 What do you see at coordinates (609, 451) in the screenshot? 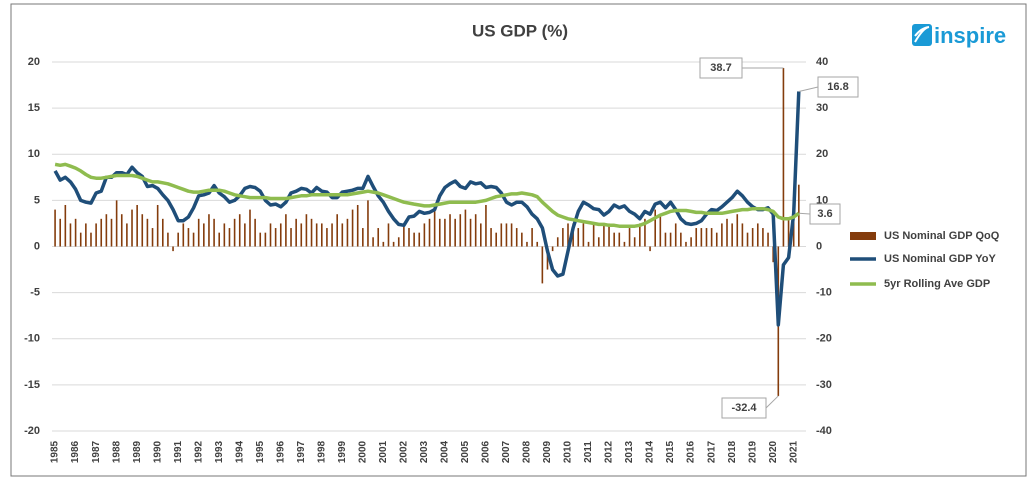
I see `x-tick-label: 2012` at bounding box center [609, 451].